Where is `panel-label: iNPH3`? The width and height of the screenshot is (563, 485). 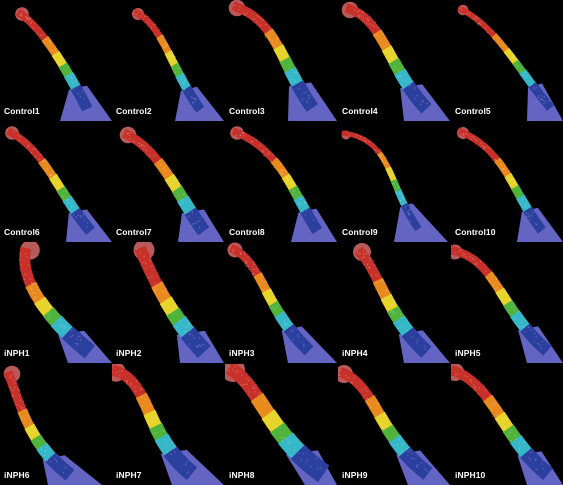 panel-label: iNPH3 is located at coordinates (242, 353).